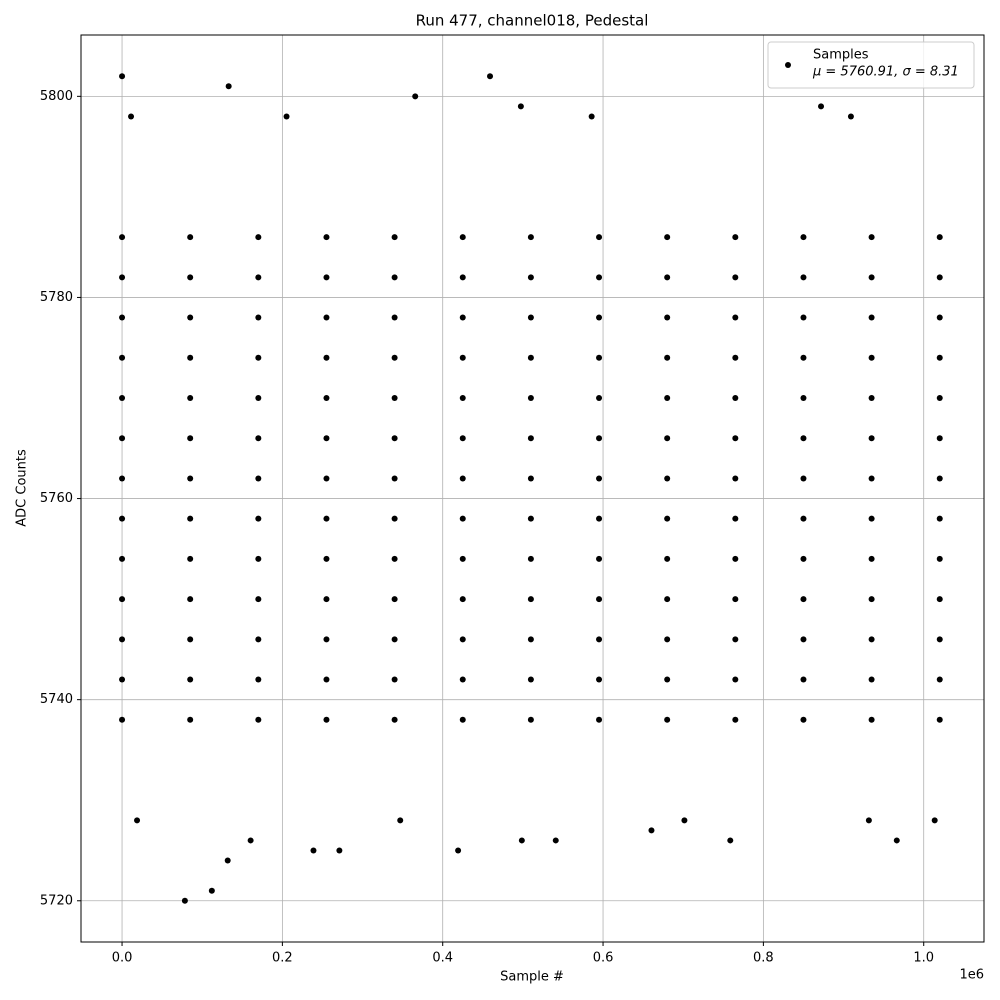  I want to click on legend-marker, so click(788, 65).